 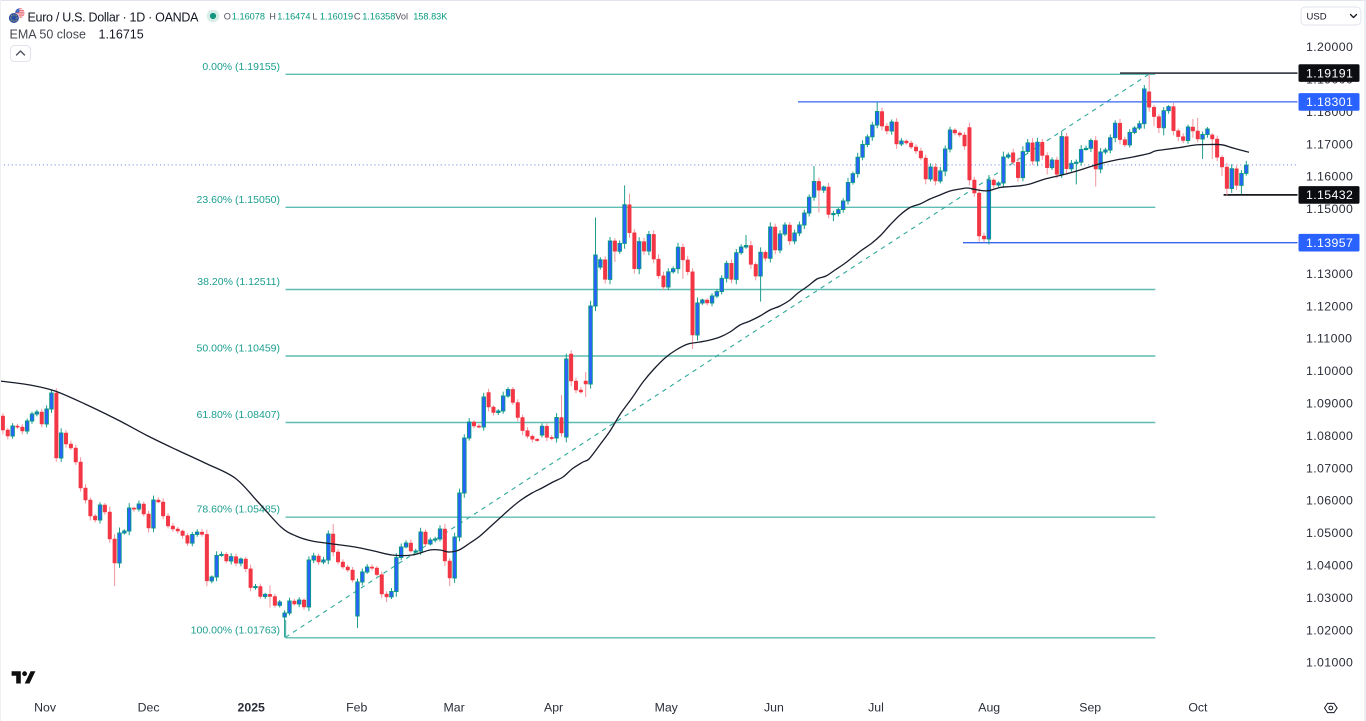 What do you see at coordinates (1329, 47) in the screenshot?
I see `svg-text: 1.20000` at bounding box center [1329, 47].